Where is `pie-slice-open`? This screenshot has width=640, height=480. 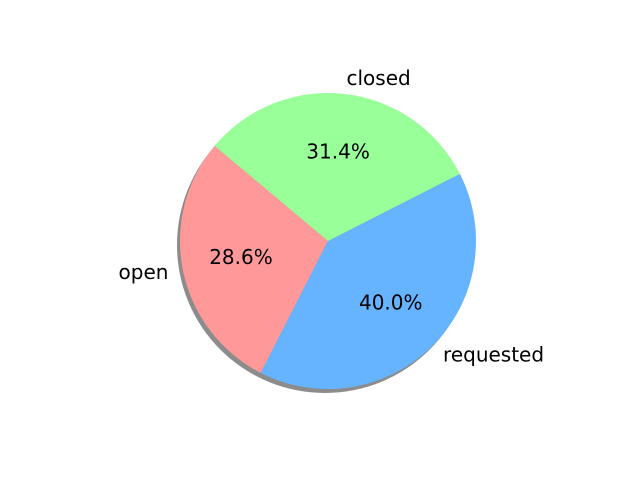
pie-slice-open is located at coordinates (253, 259).